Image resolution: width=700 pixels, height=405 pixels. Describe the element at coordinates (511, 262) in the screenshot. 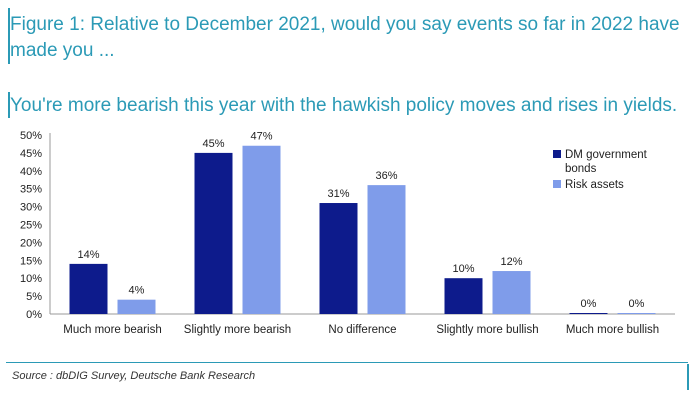

I see `data-label: 12%` at that location.